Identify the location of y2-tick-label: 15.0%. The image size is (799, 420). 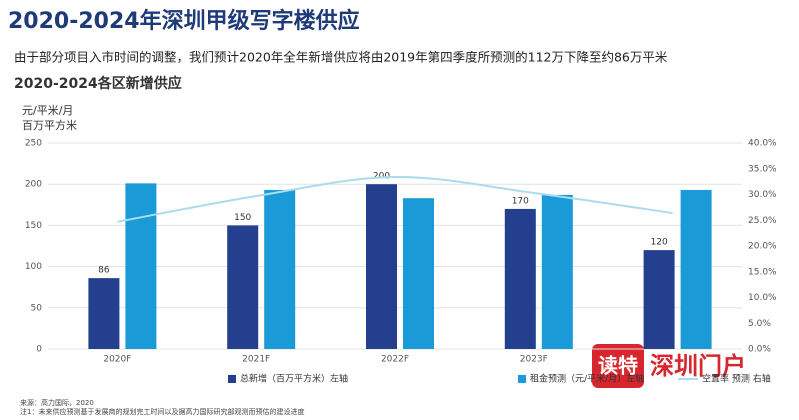
(762, 272).